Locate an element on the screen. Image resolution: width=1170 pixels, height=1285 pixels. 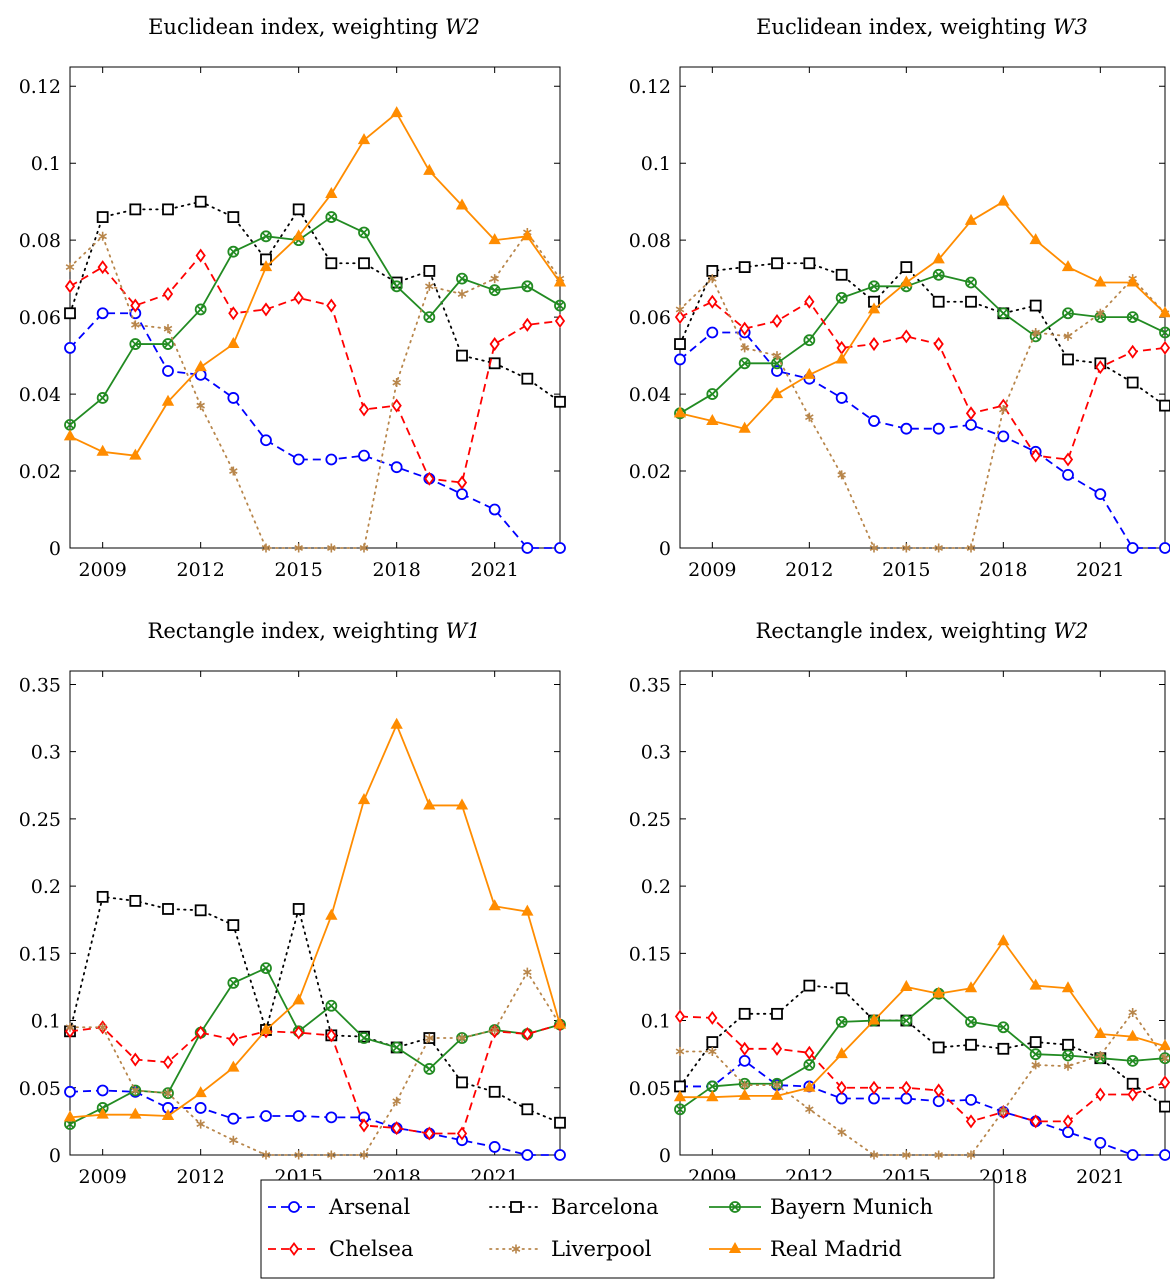
series-line-real-madrid is located at coordinates (922, 315).